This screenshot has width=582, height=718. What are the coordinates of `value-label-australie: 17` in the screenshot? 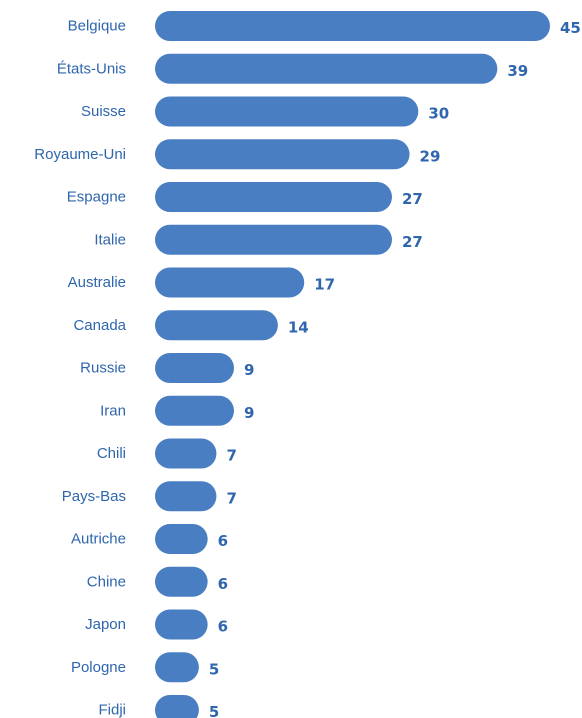 It's located at (324, 285).